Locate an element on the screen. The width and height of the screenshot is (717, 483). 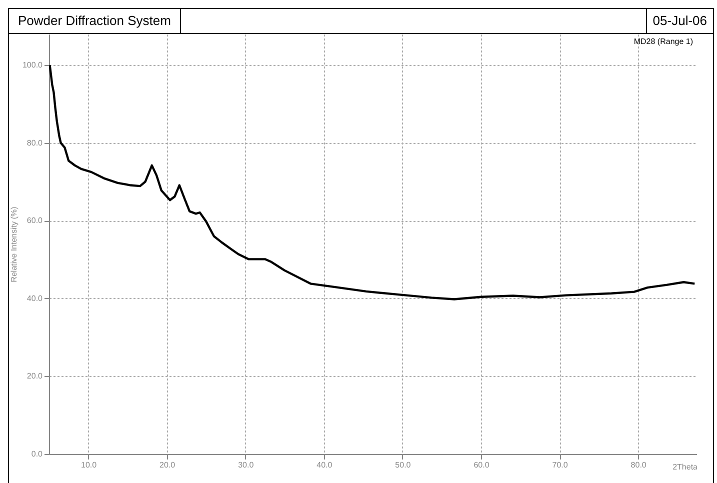
y-tick-label: 80.0 is located at coordinates (35, 143).